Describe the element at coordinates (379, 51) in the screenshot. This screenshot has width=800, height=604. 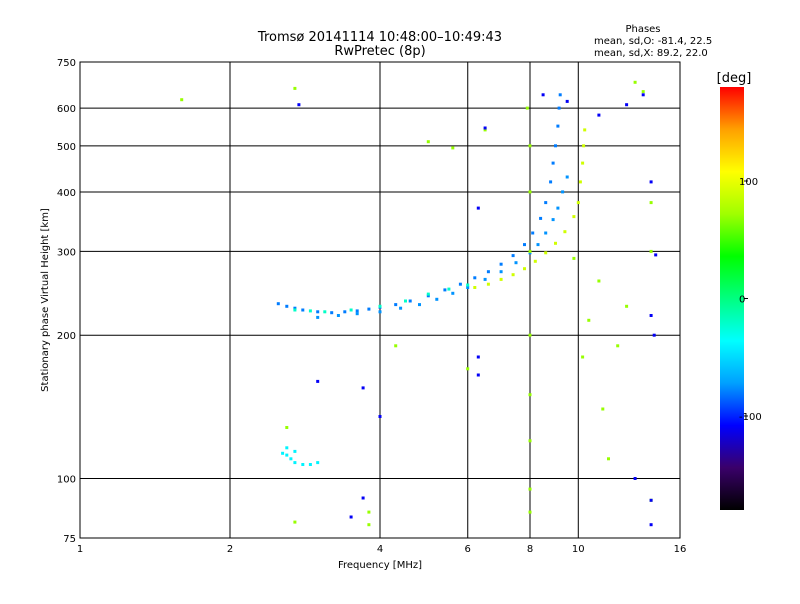
I see `chart-subtitle: RwPretec (8p)` at that location.